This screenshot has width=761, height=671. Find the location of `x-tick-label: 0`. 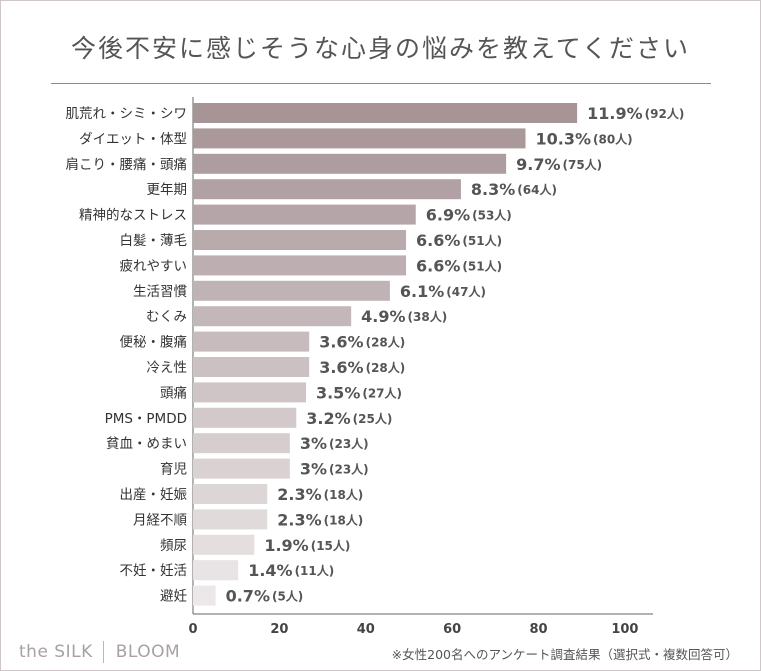

x-tick-label: 0 is located at coordinates (192, 629).